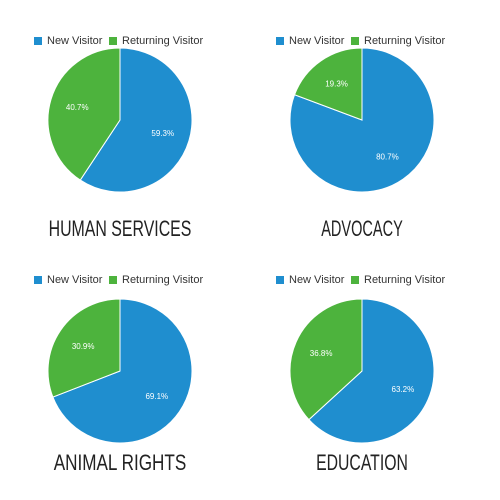 This screenshot has height=500, width=500. What do you see at coordinates (162, 133) in the screenshot?
I see `data-label: 59.3%` at bounding box center [162, 133].